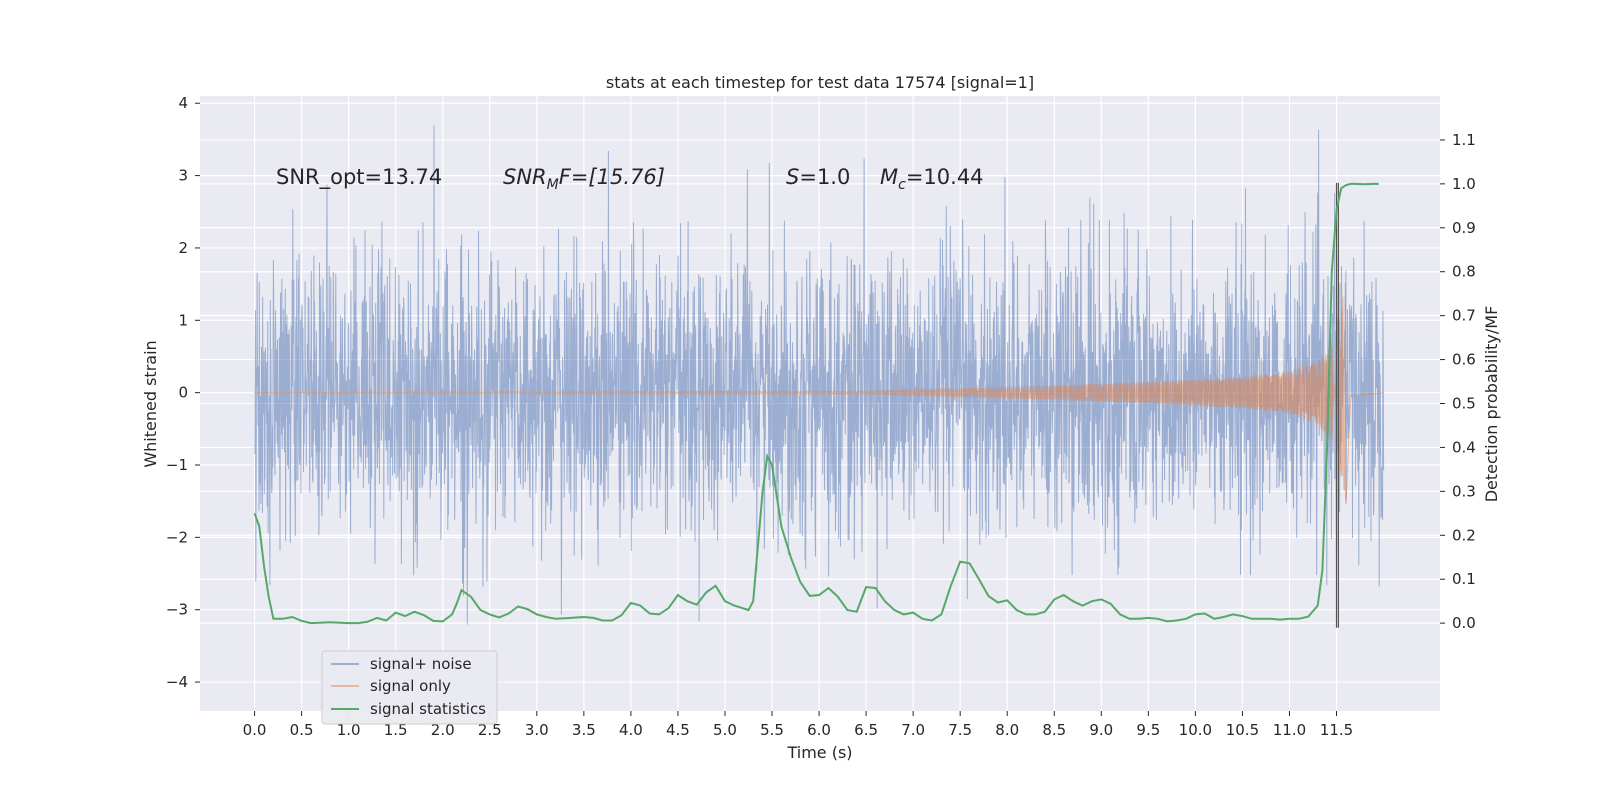  I want to click on y-right-tick-label-4: 0.7, so click(1464, 316).